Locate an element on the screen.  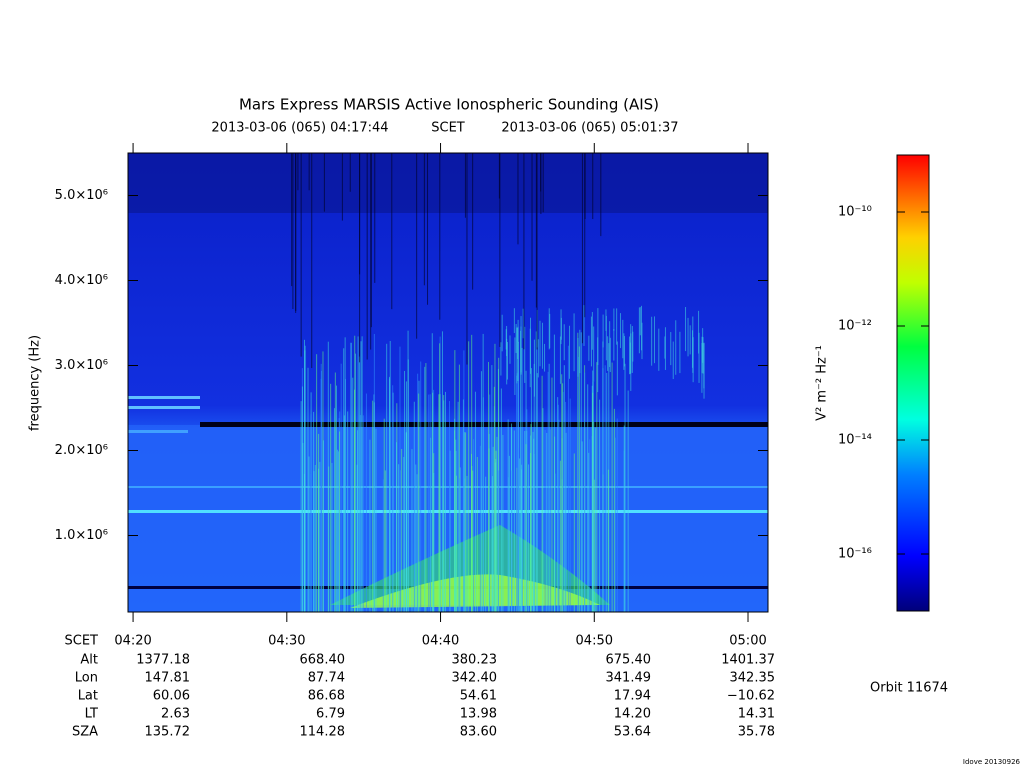
x-tick-label: 05:00 is located at coordinates (747, 641).